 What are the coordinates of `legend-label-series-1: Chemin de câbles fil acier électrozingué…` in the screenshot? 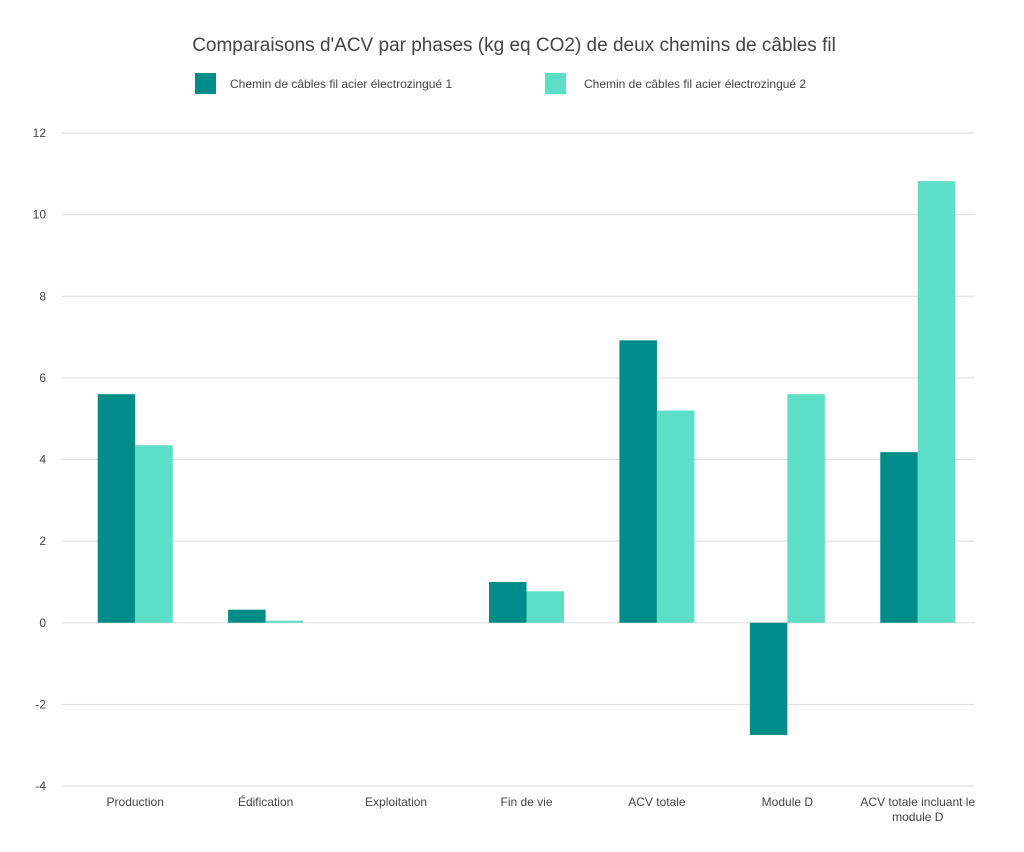 It's located at (341, 84).